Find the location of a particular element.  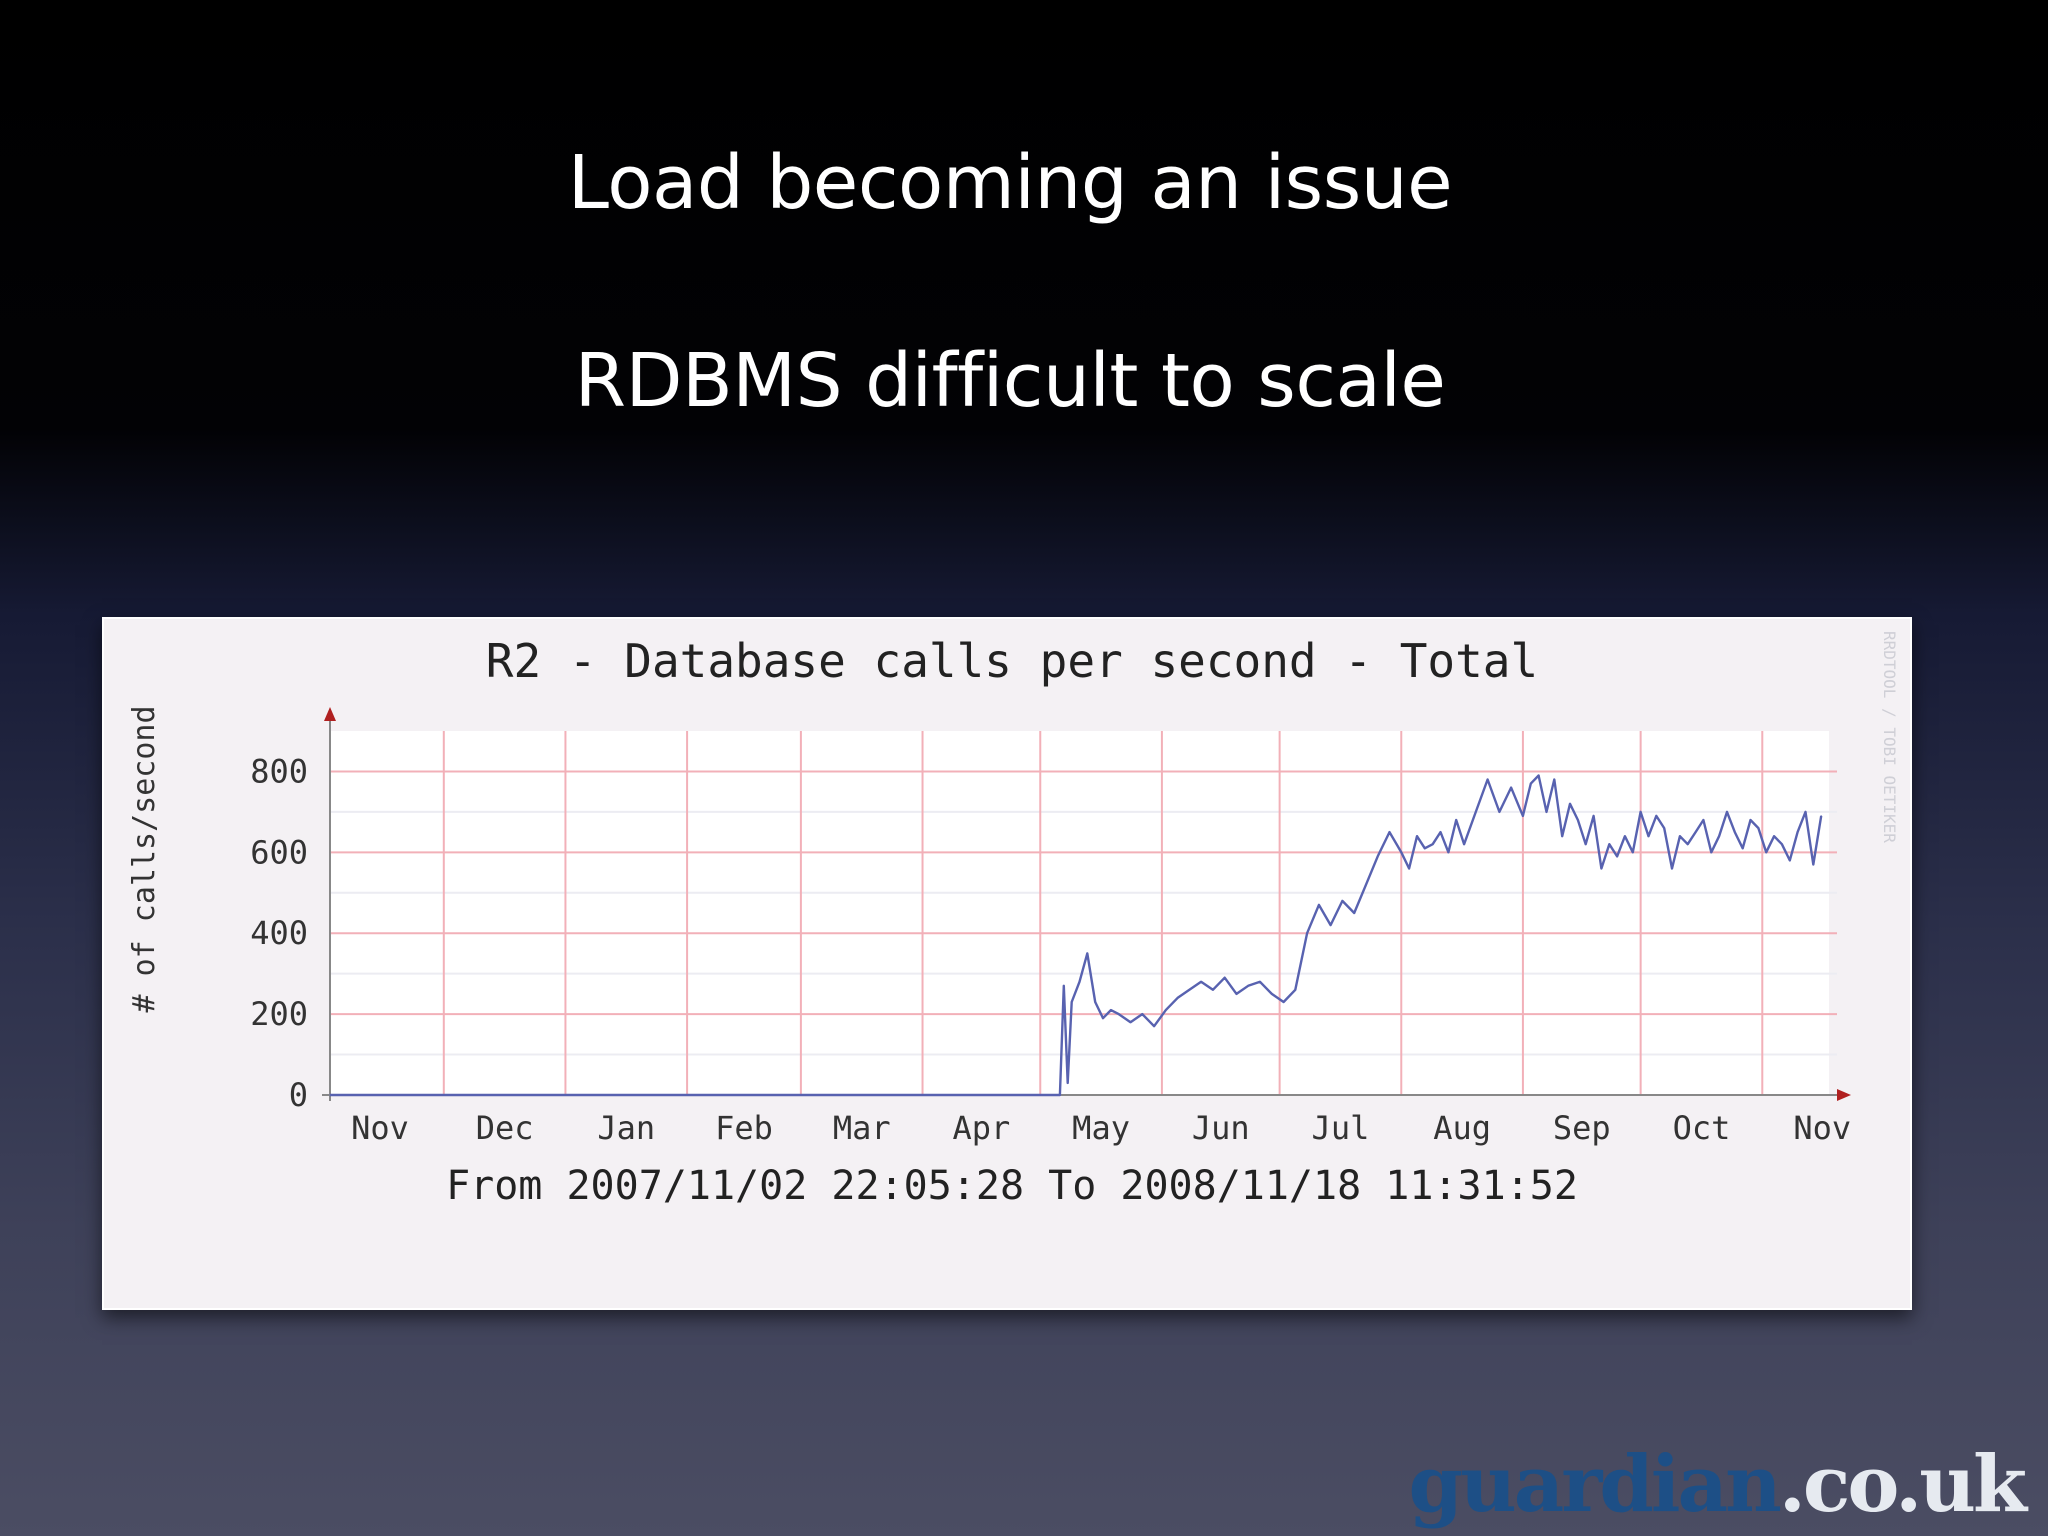

x-tick-label: Mar is located at coordinates (862, 1128).